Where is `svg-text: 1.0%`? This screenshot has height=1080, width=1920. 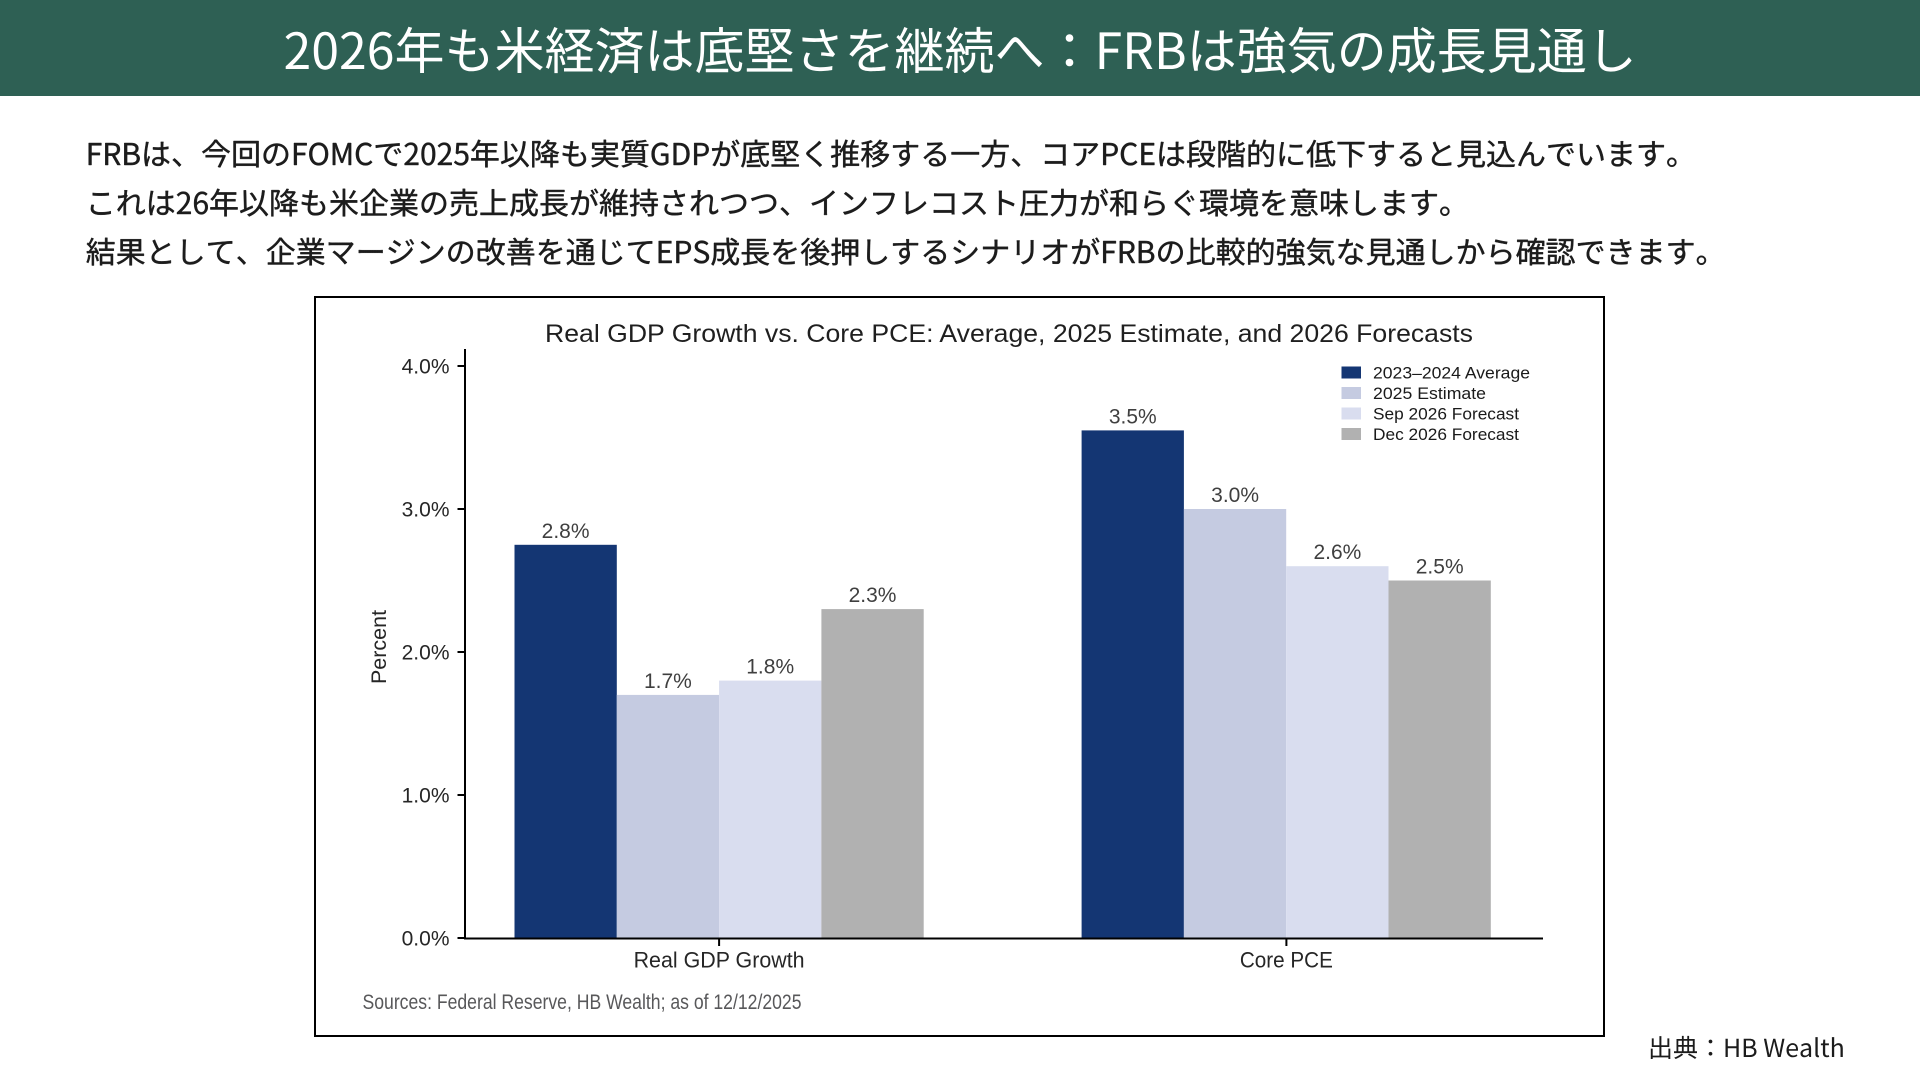 svg-text: 1.0% is located at coordinates (426, 795).